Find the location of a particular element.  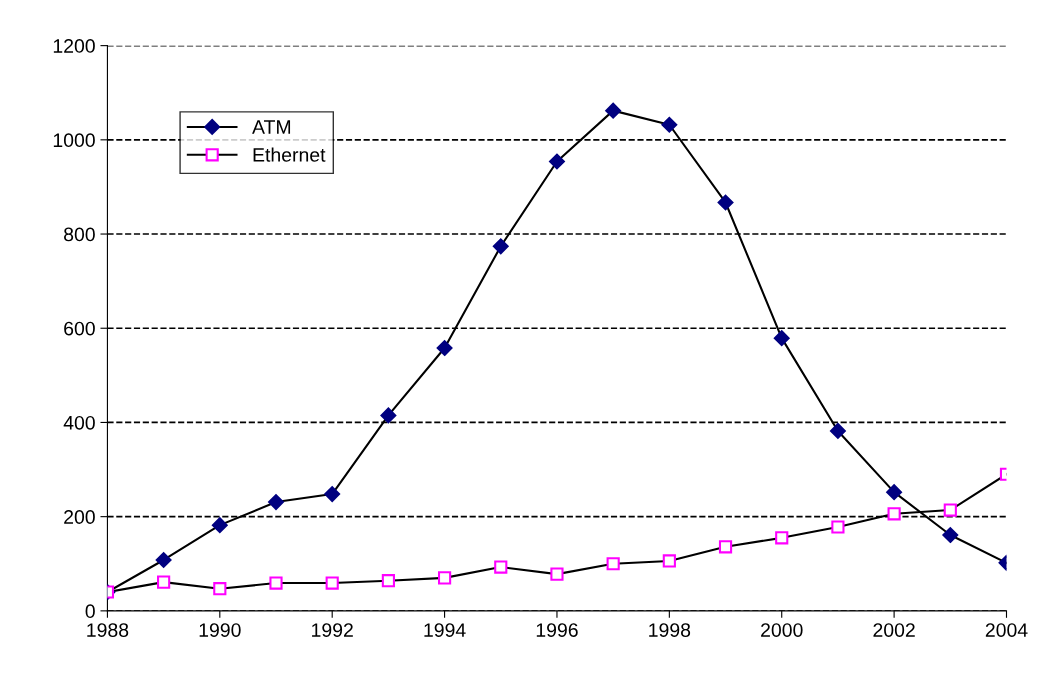

x-tick-label: 1996 is located at coordinates (557, 630).